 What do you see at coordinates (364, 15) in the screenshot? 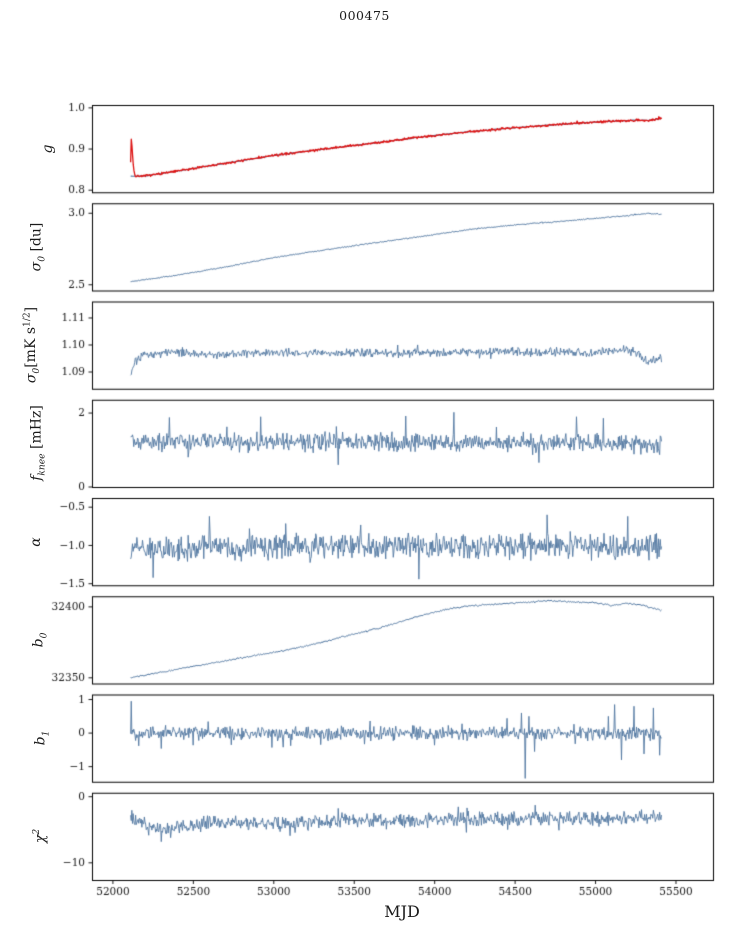
I see `figure-title: 000475` at bounding box center [364, 15].